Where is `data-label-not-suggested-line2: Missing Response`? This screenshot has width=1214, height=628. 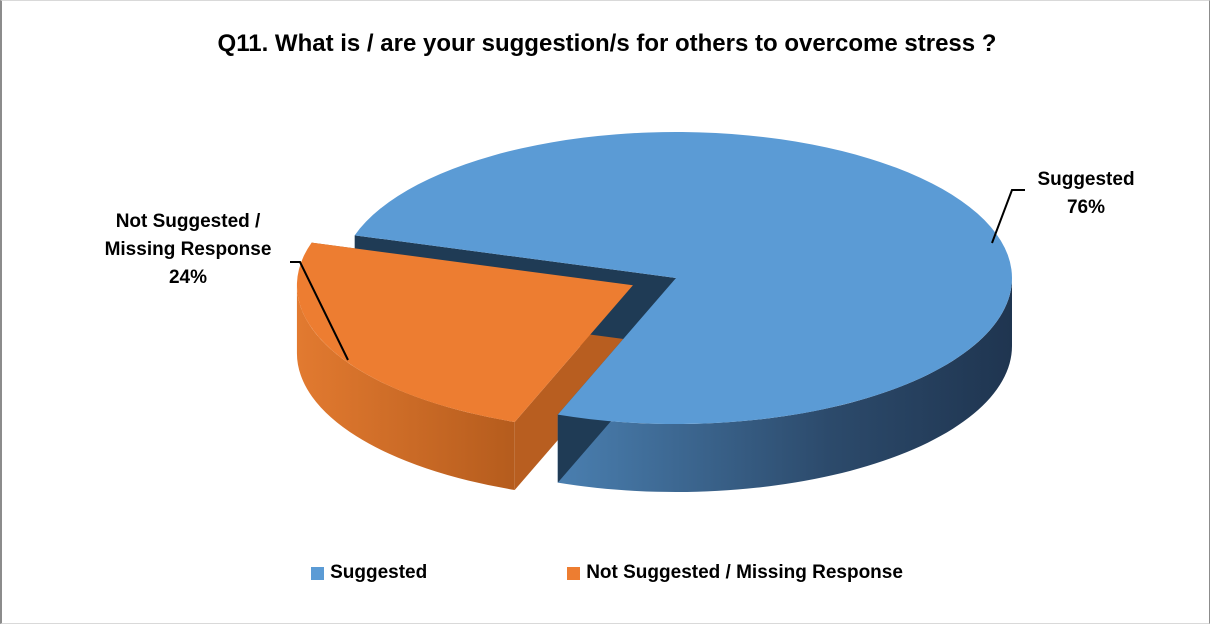
data-label-not-suggested-line2: Missing Response is located at coordinates (188, 249).